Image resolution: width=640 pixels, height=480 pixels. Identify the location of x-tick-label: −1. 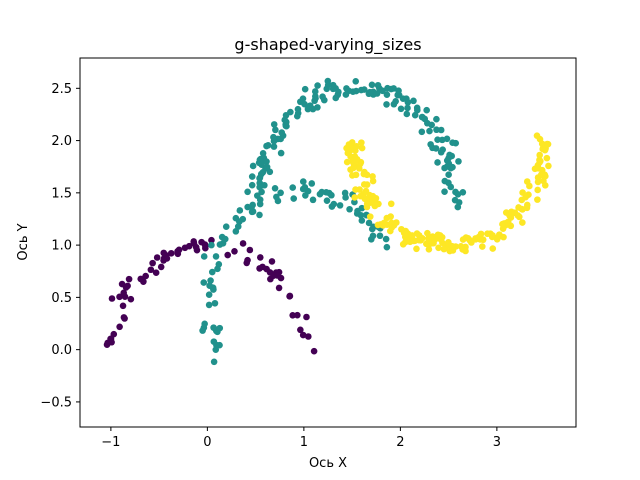
(110, 442).